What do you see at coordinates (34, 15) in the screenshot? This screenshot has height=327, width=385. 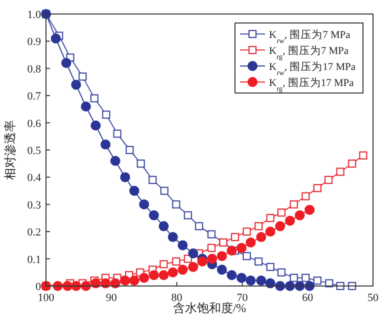 I see `y-tick-label: 1.0` at bounding box center [34, 15].